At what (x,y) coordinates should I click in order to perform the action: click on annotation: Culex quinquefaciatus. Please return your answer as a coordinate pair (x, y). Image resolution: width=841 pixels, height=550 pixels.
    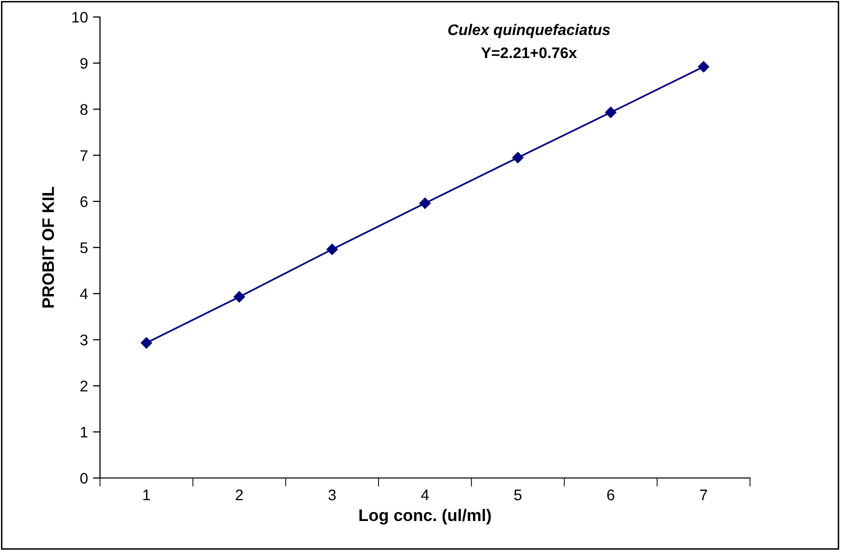
    Looking at the image, I should click on (529, 31).